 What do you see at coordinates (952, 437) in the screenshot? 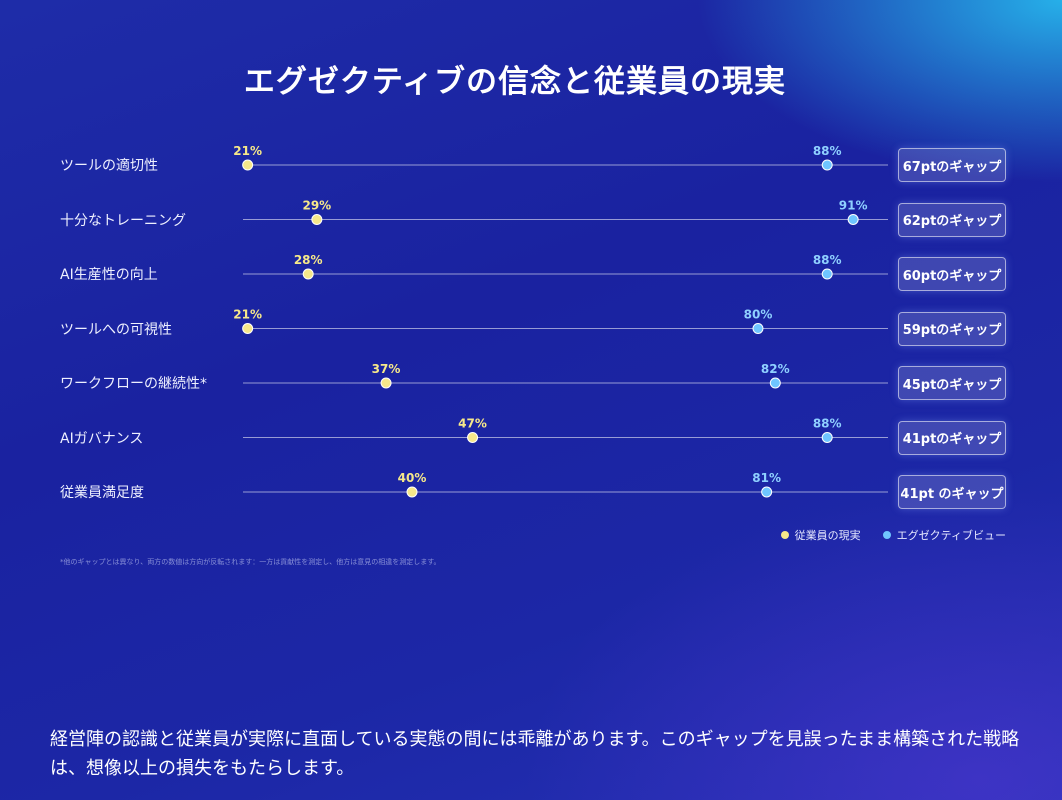
I see `gap-badge: 41ptのギャップ` at bounding box center [952, 437].